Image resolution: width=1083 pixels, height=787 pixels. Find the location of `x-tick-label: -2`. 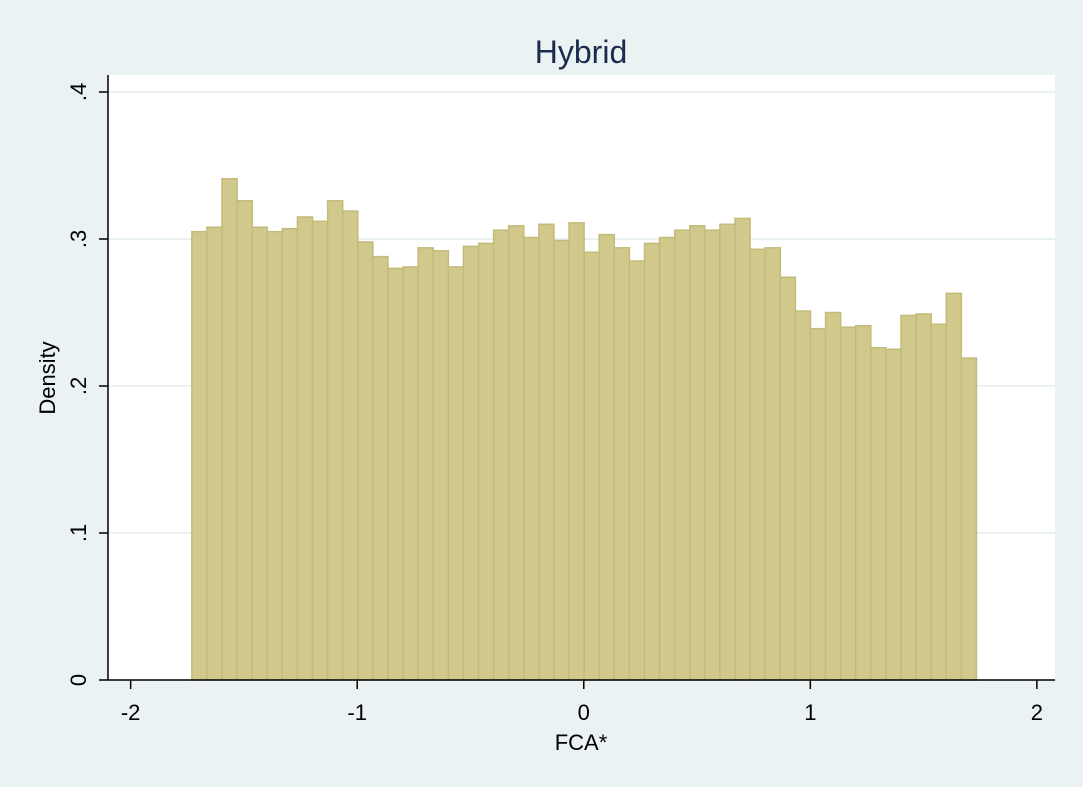

x-tick-label: -2 is located at coordinates (131, 712).